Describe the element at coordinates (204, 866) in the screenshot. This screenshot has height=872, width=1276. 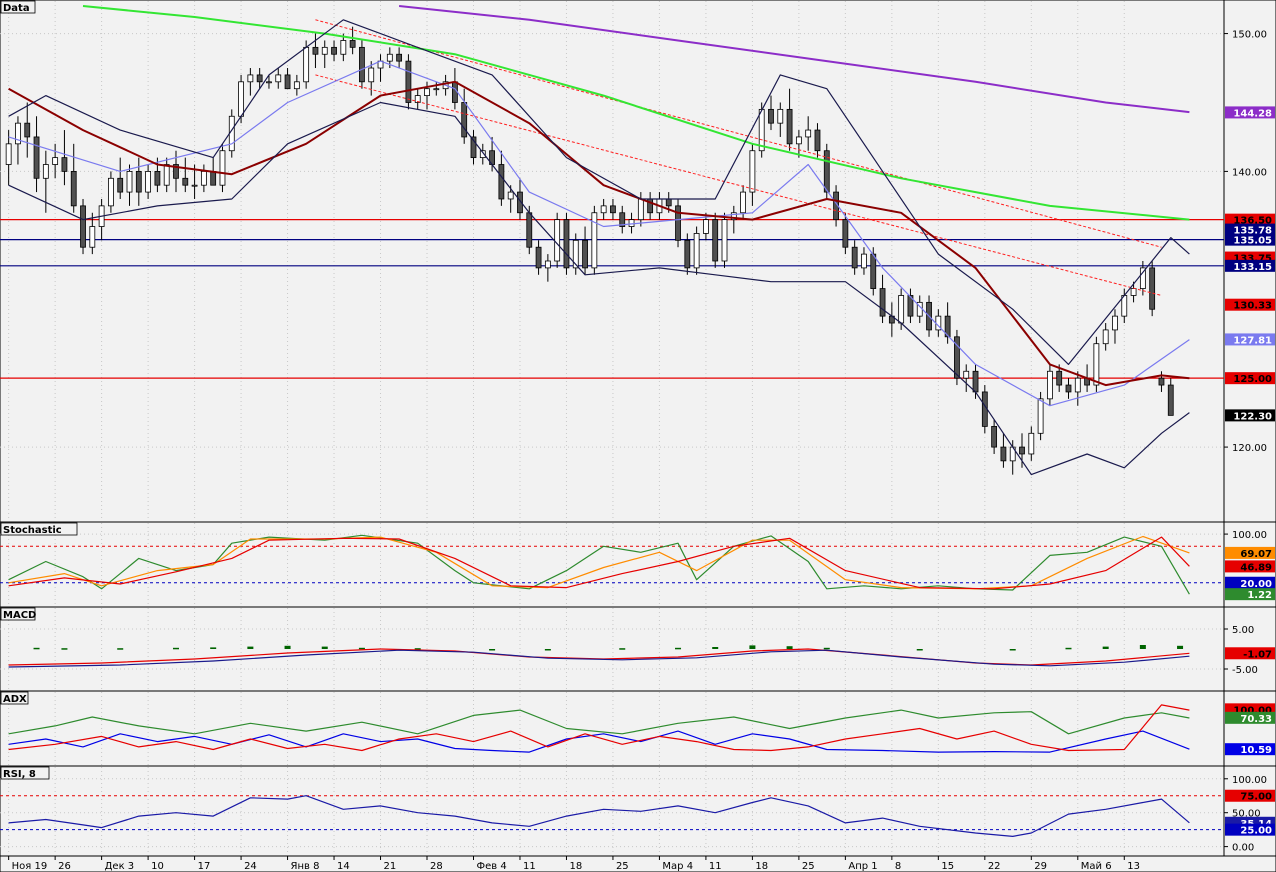
I see `x-tick-label: 17` at that location.